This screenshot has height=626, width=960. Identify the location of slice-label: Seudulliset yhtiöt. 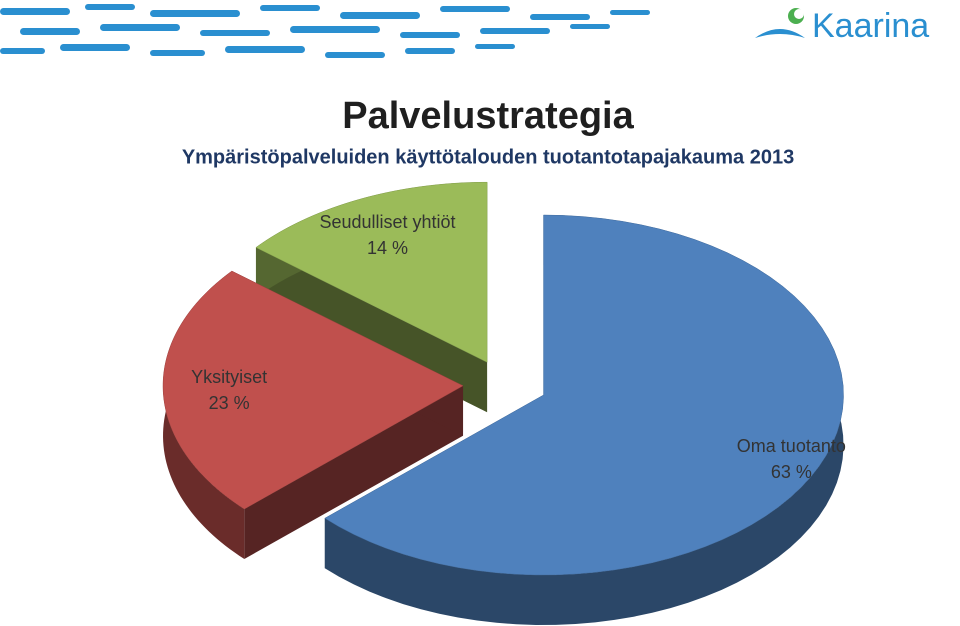
(387, 222).